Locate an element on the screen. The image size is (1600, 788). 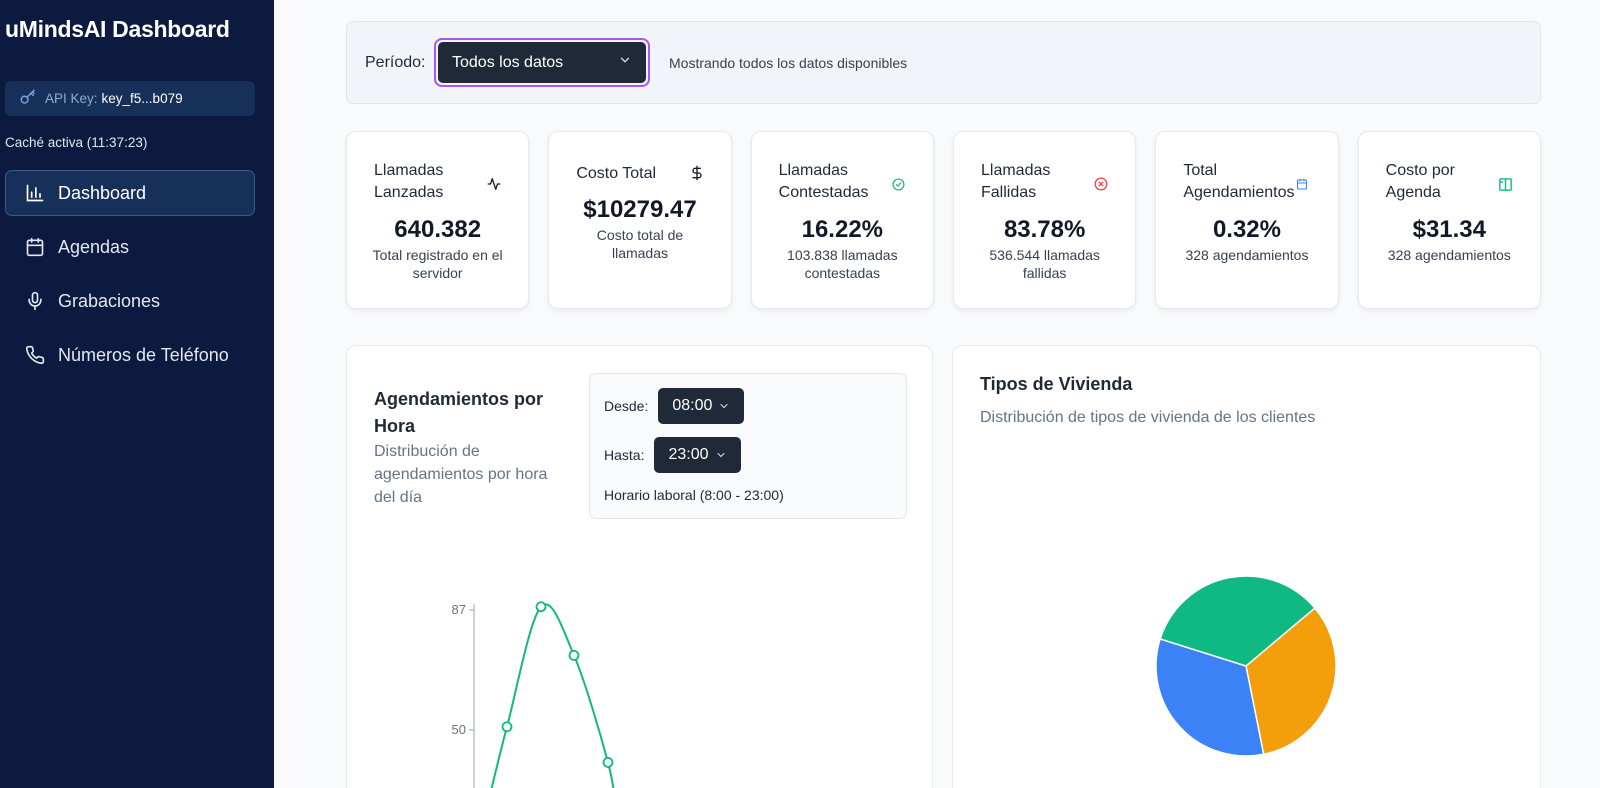
api-key-value: key_f5...b079 is located at coordinates (142, 98).